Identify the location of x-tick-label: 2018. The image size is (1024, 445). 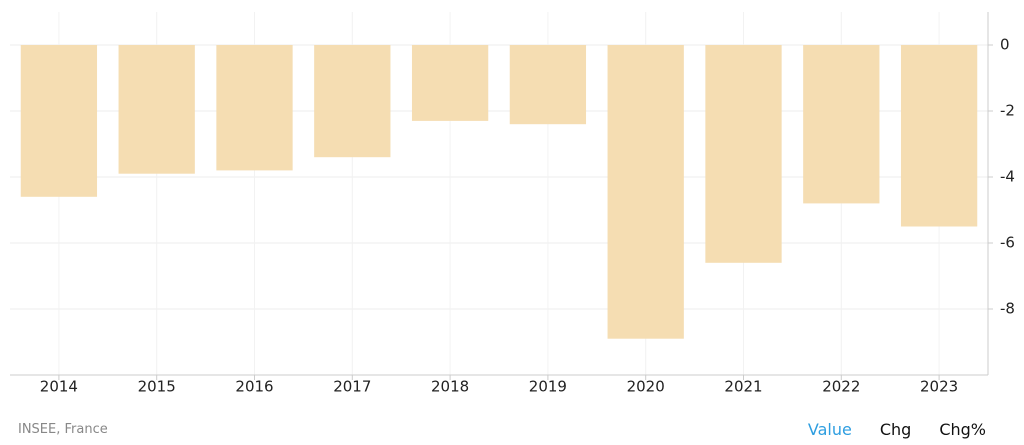
(450, 387).